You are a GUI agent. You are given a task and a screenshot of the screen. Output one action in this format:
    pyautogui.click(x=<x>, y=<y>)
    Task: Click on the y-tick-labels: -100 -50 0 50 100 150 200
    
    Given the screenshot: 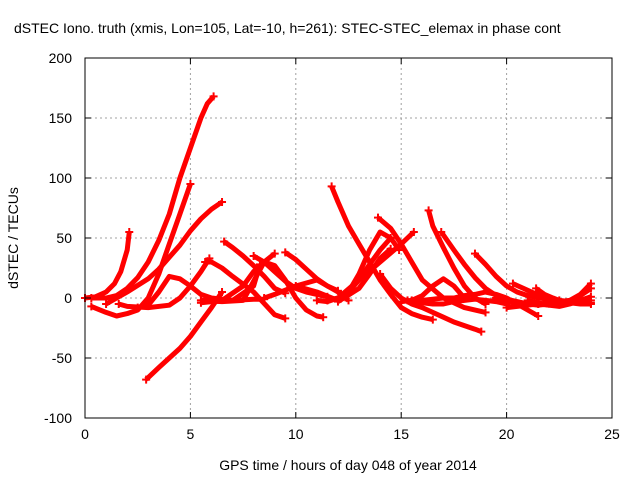 What is the action you would take?
    pyautogui.click(x=58, y=238)
    